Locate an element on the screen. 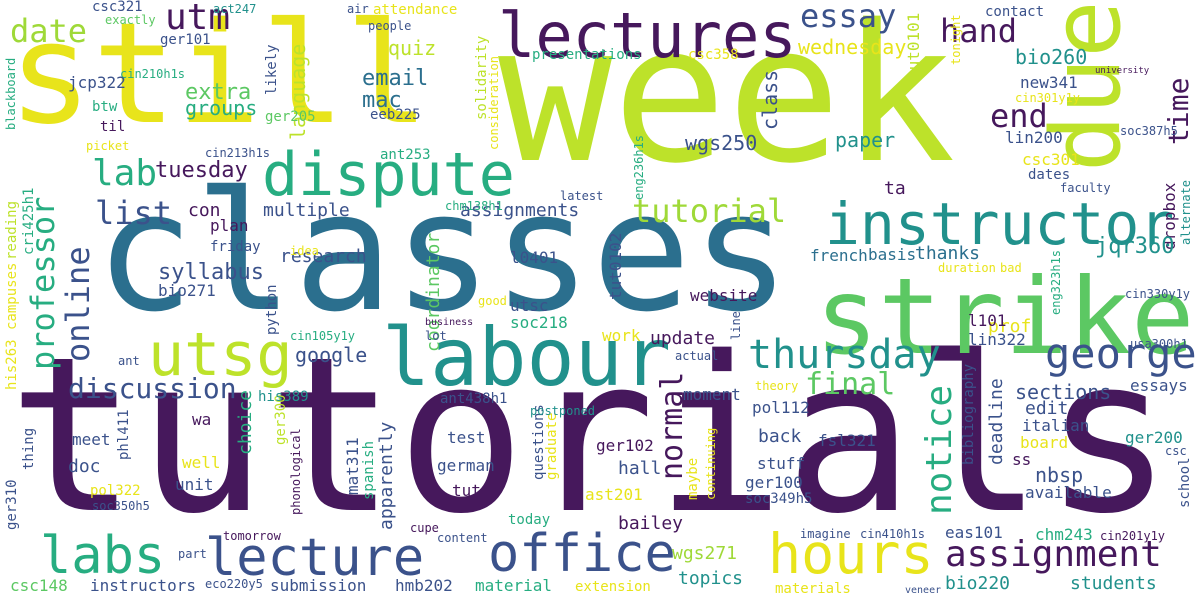 Image resolution: width=1200 pixels, height=600 pixels. word-dispute: dispute is located at coordinates (388, 175).